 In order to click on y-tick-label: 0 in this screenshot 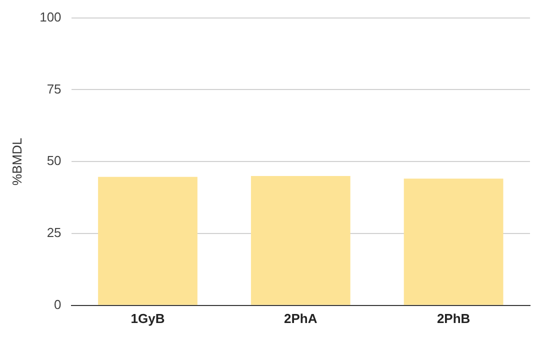, I will do `click(58, 304)`.